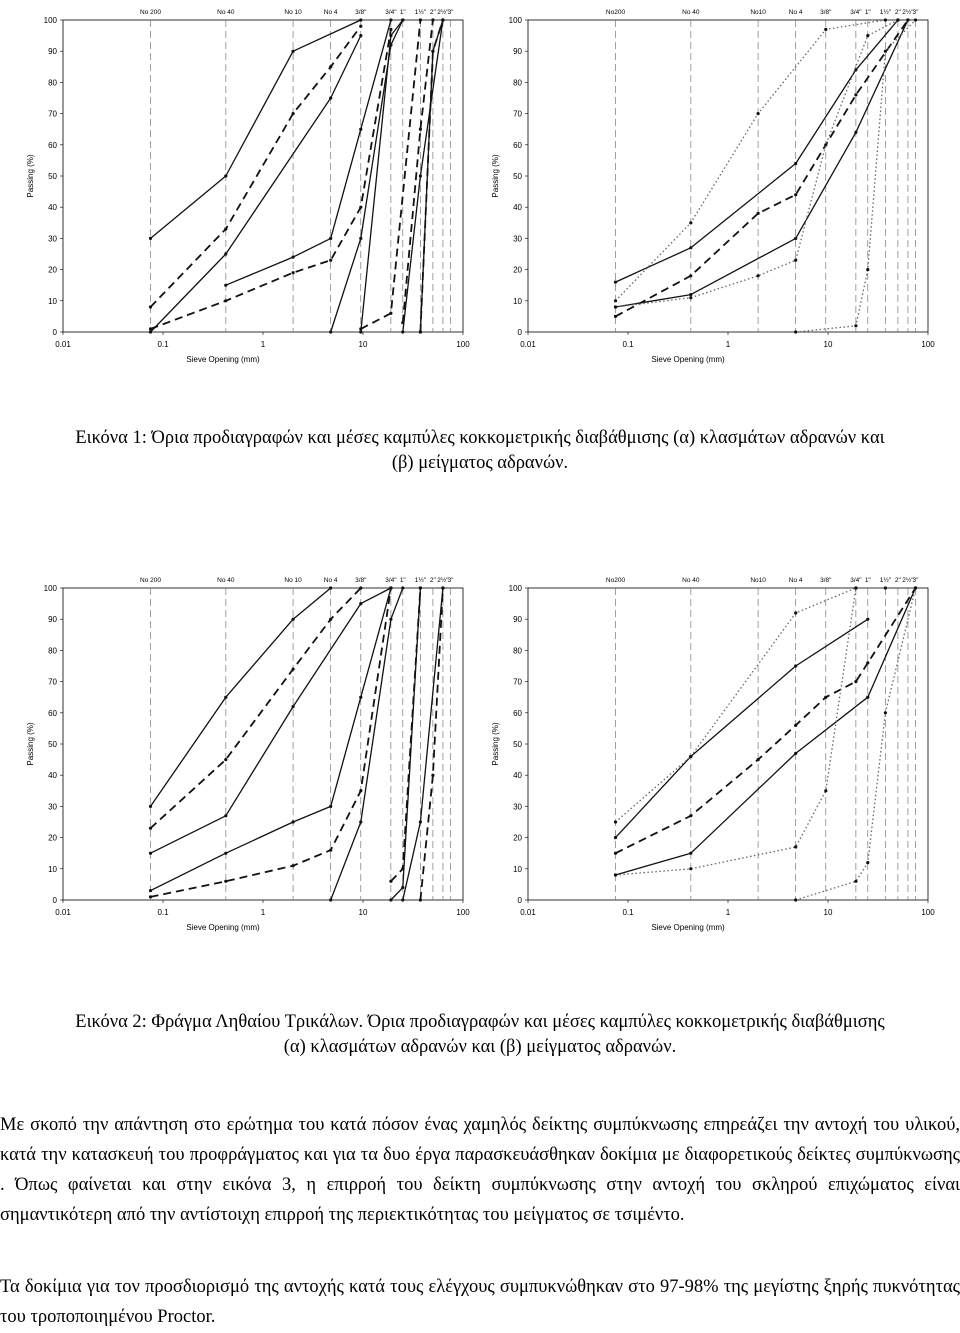 The height and width of the screenshot is (1333, 960). What do you see at coordinates (51, 20) in the screenshot?
I see `y-tick-label: 100` at bounding box center [51, 20].